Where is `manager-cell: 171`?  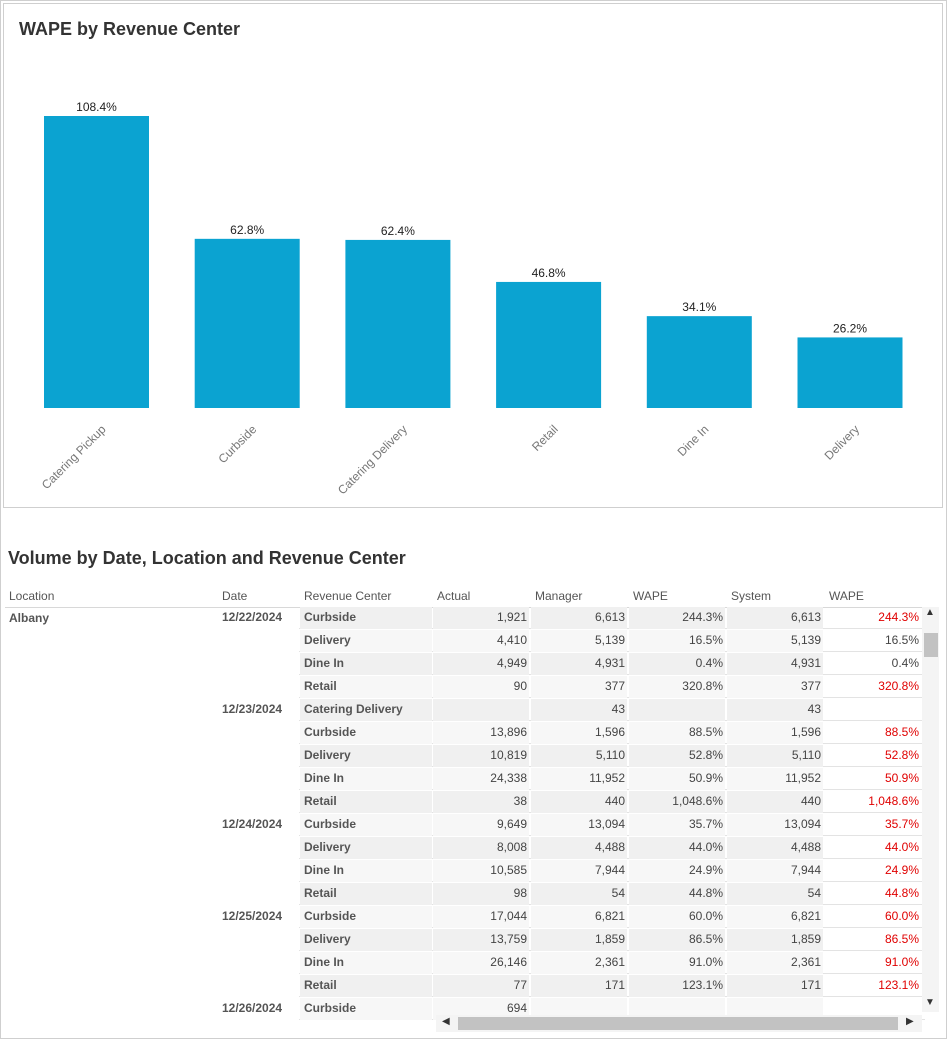 manager-cell: 171 is located at coordinates (614, 985).